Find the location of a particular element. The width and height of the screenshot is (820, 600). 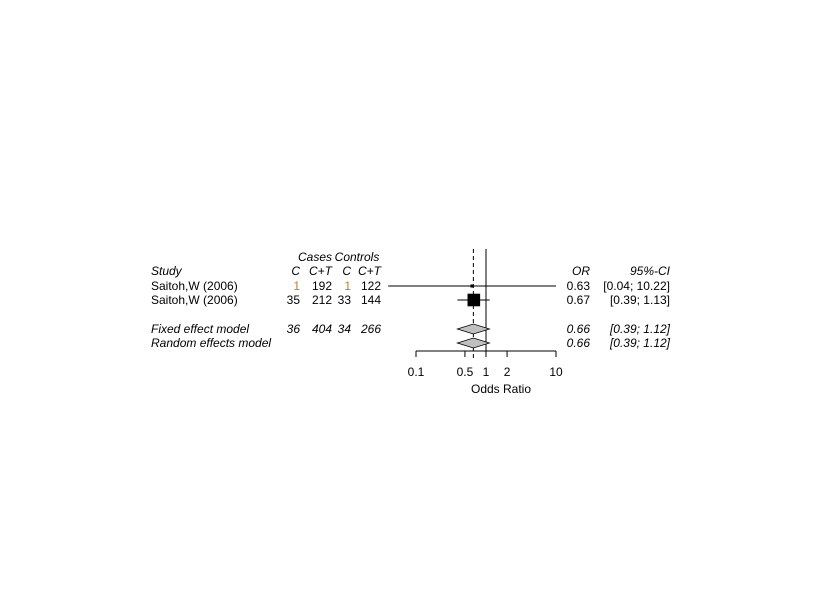

column-header-study: Study is located at coordinates (166, 271).